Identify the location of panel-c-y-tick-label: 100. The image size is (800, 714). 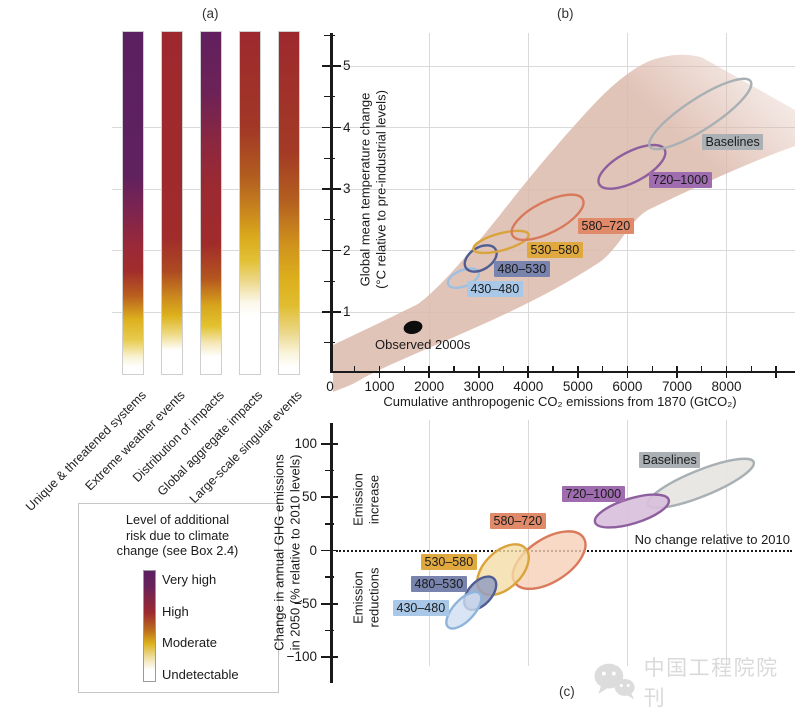
(305, 443).